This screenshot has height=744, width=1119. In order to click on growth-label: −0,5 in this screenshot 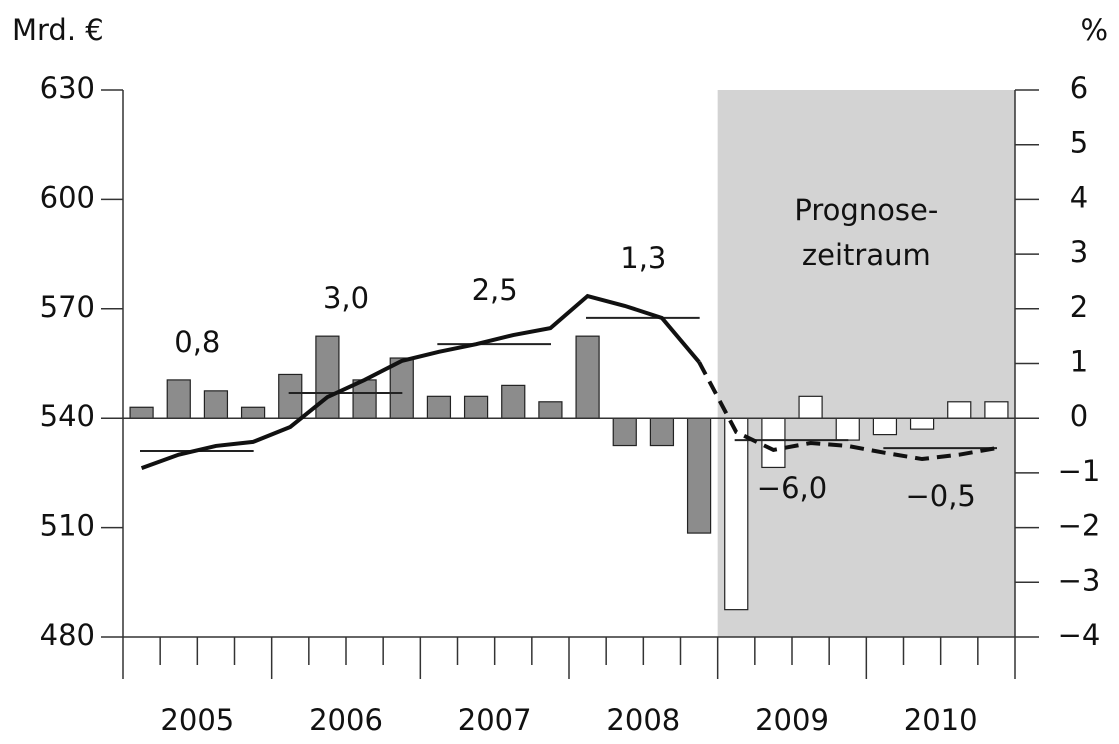, I will do `click(940, 496)`.